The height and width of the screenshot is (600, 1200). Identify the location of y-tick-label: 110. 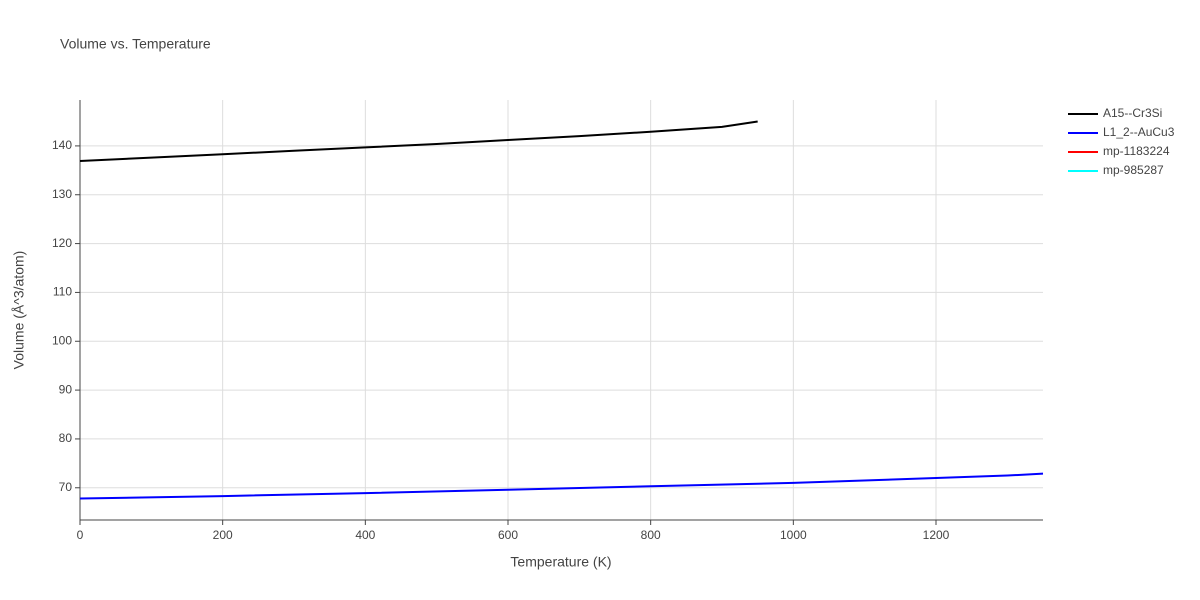
(62, 292).